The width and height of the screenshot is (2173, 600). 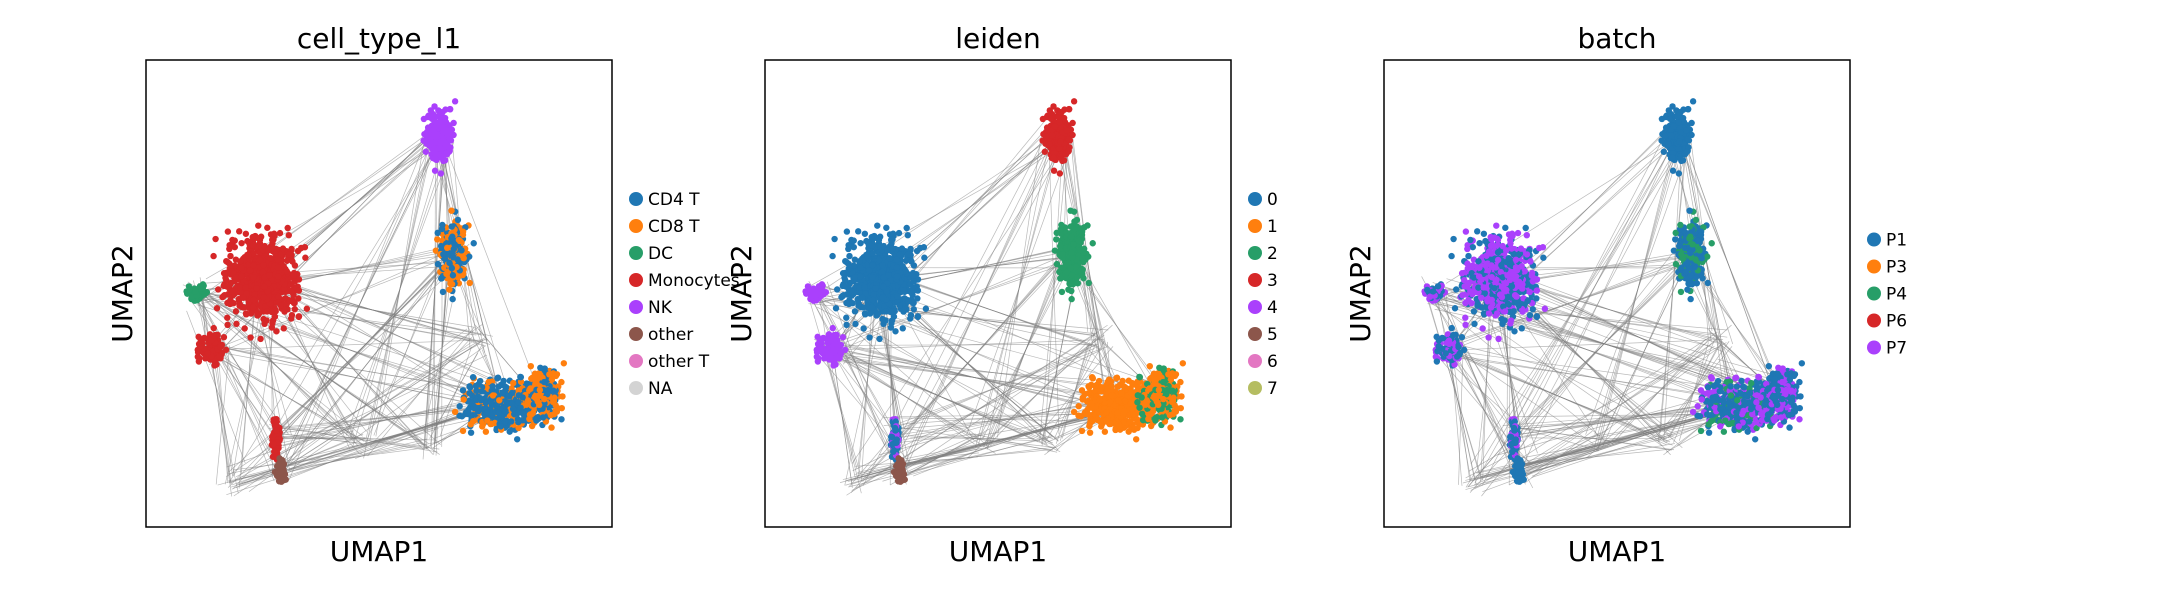 I want to click on legend-marker, so click(x=636, y=361).